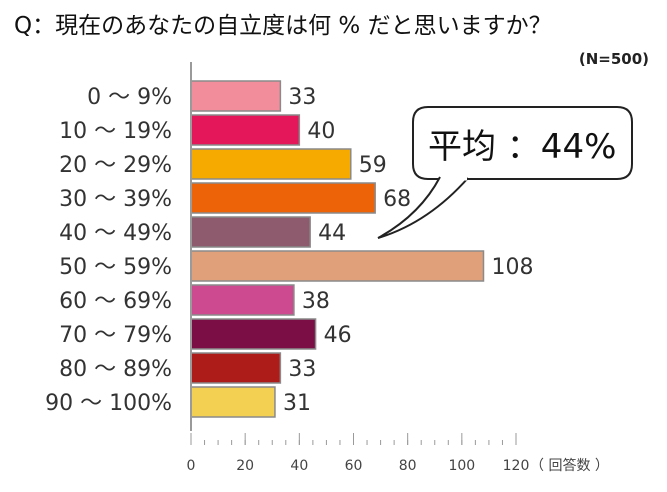 This screenshot has height=492, width=667. What do you see at coordinates (332, 233) in the screenshot?
I see `value-label: 44` at bounding box center [332, 233].